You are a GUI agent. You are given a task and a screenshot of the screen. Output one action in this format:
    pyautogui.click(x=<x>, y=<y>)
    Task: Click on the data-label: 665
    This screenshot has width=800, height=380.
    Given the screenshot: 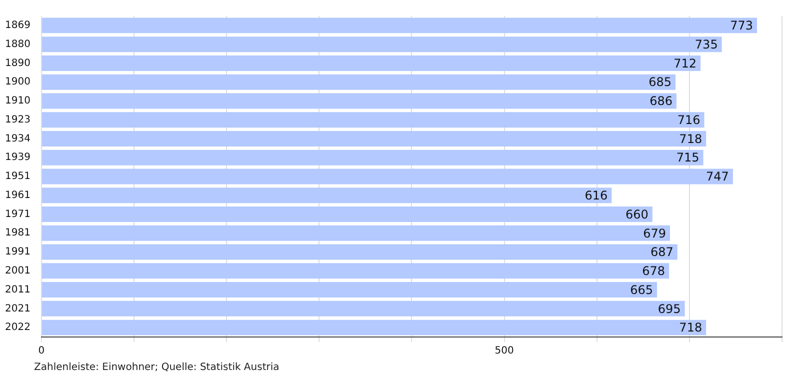 What is the action you would take?
    pyautogui.click(x=642, y=289)
    